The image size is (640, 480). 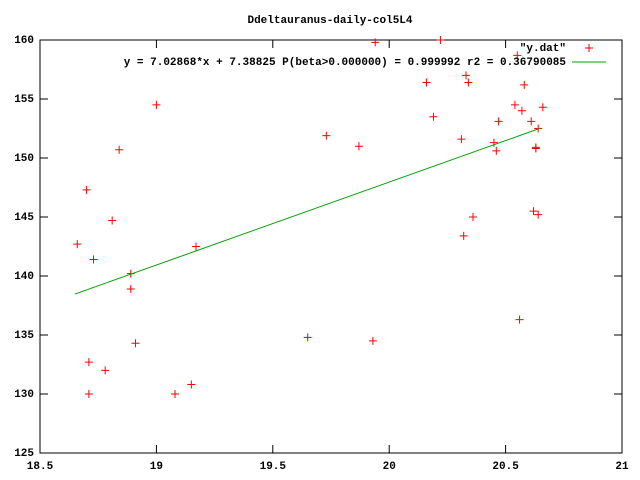 I want to click on x-tick-label: 19, so click(x=156, y=467).